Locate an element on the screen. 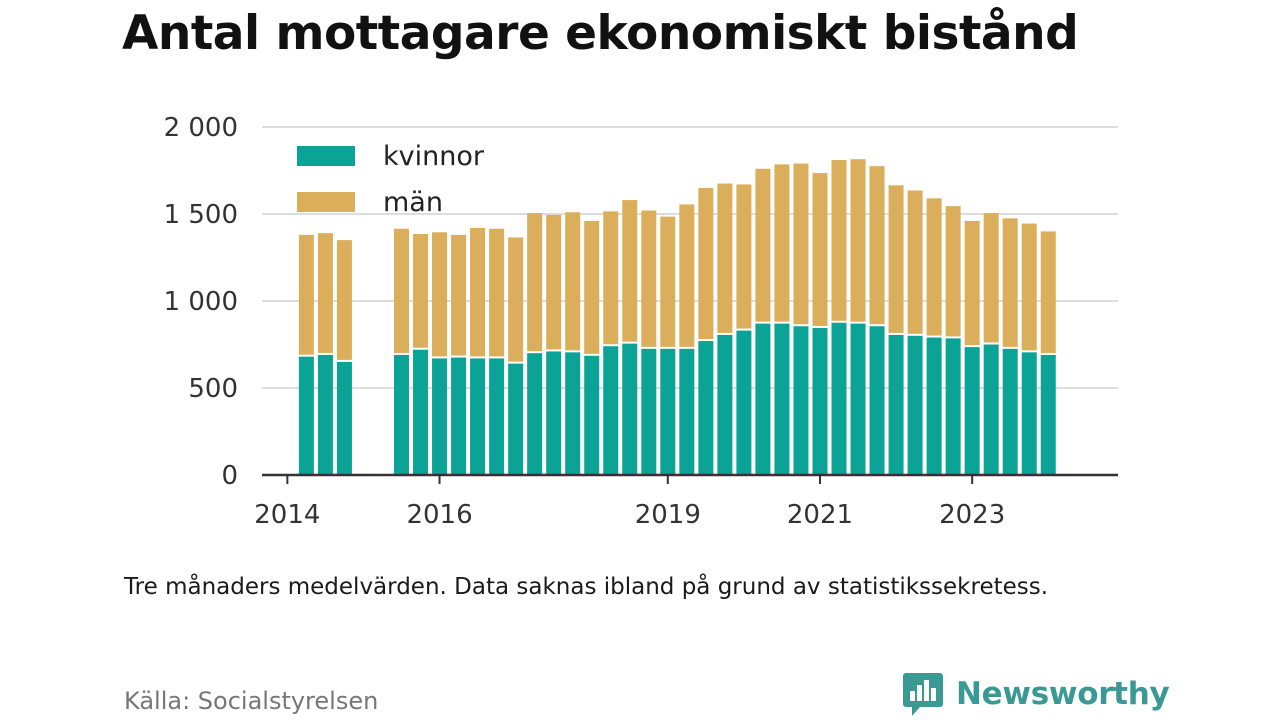 Image resolution: width=1280 pixels, height=720 pixels. newsworthy-logo-icon is located at coordinates (923, 694).